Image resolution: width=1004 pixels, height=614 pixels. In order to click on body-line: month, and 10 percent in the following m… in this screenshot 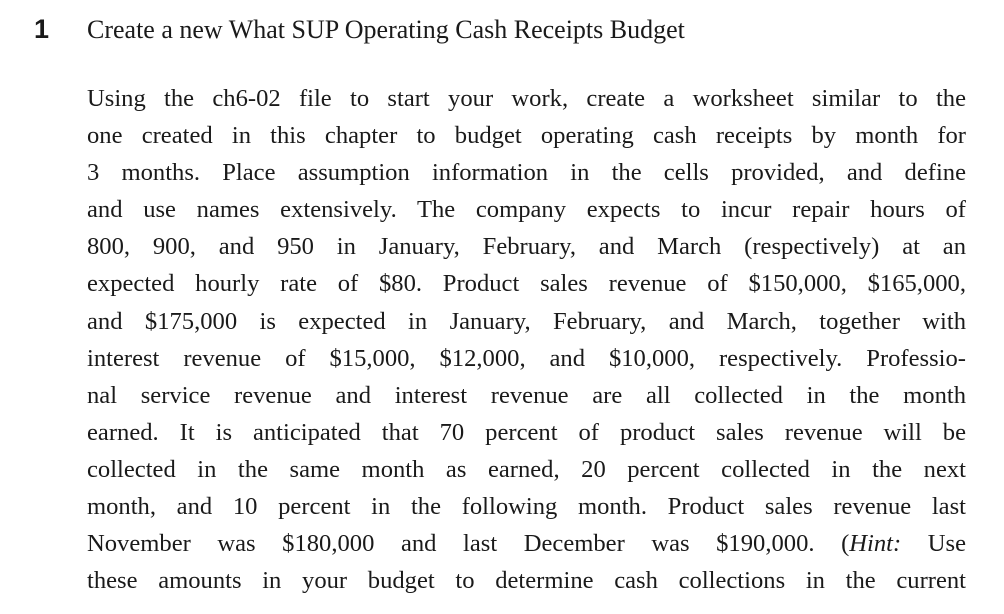, I will do `click(526, 507)`.